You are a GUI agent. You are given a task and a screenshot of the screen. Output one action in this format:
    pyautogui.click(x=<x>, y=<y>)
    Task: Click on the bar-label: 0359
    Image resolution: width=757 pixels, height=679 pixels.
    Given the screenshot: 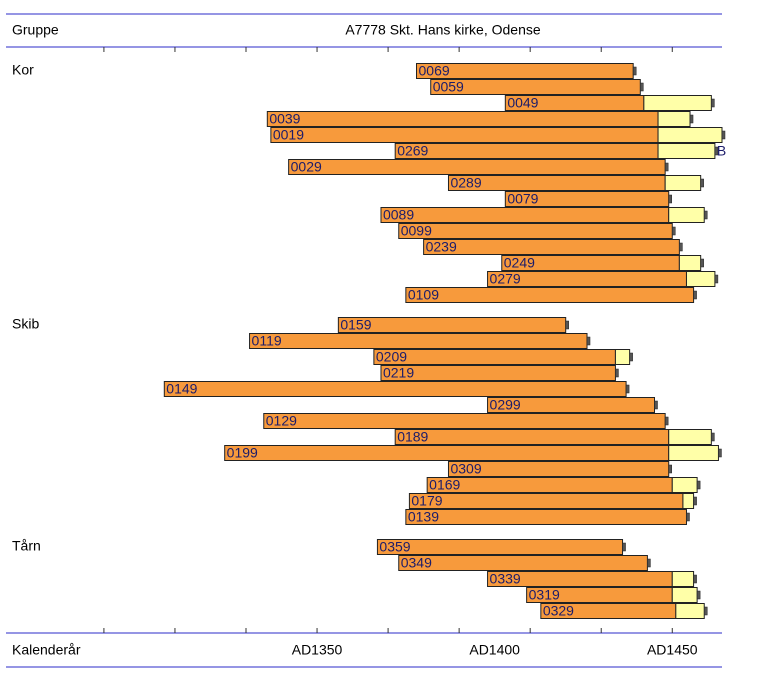 What is the action you would take?
    pyautogui.click(x=394, y=547)
    